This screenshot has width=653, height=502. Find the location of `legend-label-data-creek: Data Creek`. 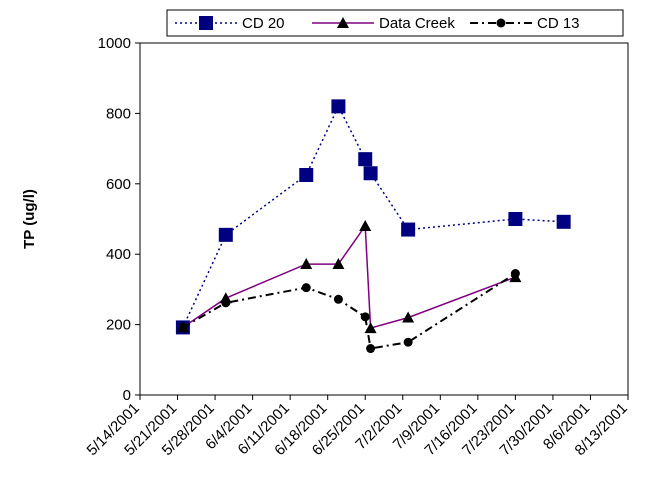

legend-label-data-creek: Data Creek is located at coordinates (417, 23).